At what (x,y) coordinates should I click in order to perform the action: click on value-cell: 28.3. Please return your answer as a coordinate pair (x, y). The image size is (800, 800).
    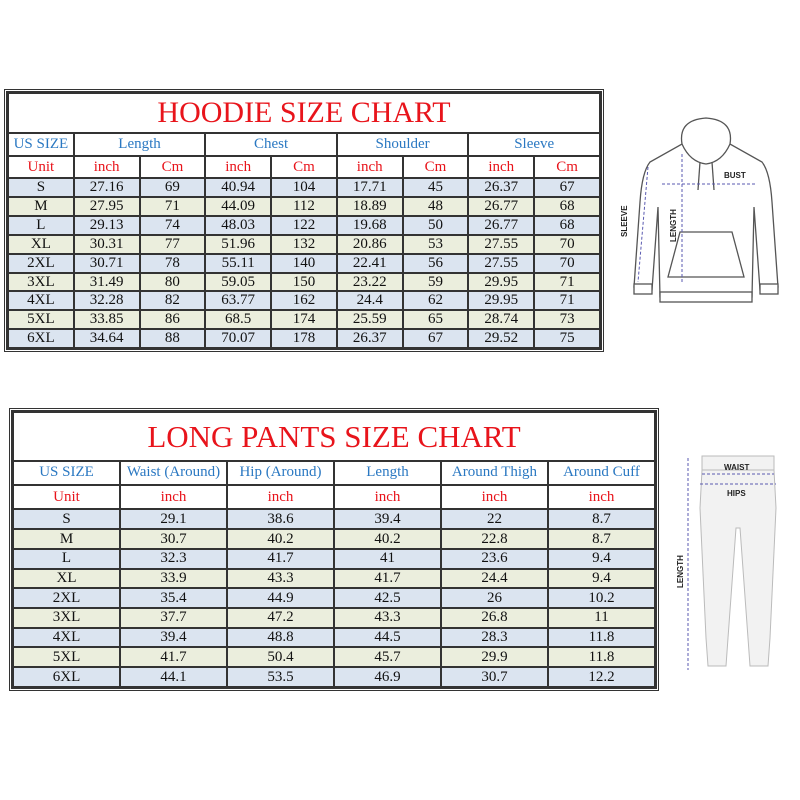
    Looking at the image, I should click on (494, 637).